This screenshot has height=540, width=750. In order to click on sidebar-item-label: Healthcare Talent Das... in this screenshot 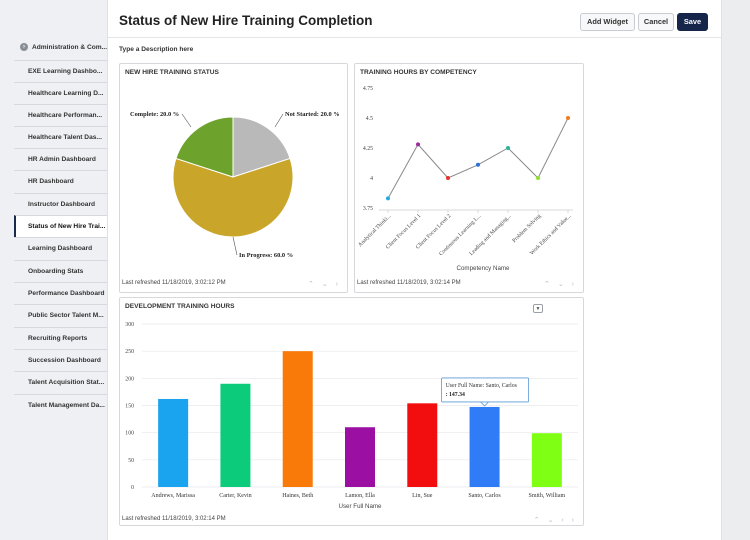, I will do `click(65, 137)`.